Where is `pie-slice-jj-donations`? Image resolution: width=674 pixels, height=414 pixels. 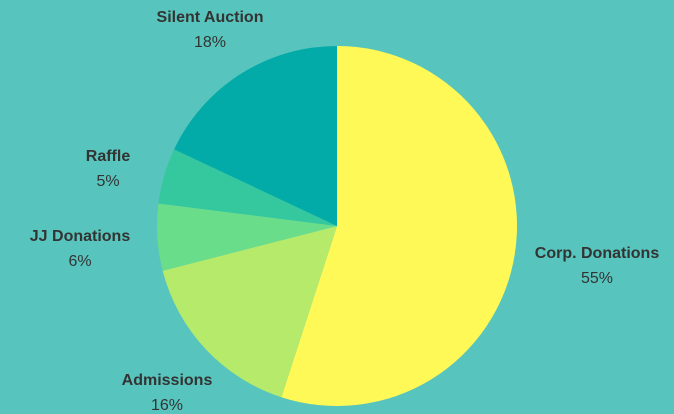
pie-slice-jj-donations is located at coordinates (247, 237).